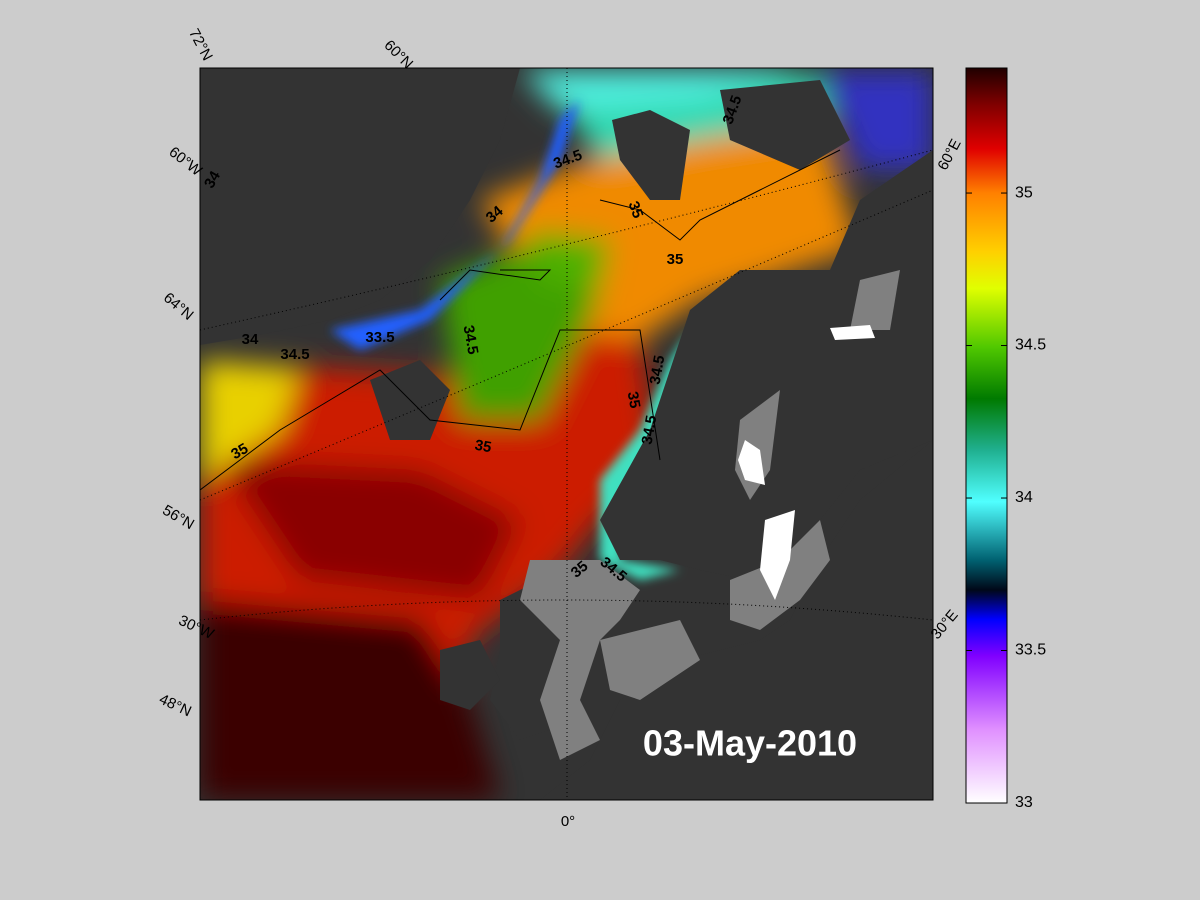  I want to click on graticule-label: 56°N, so click(179, 517).